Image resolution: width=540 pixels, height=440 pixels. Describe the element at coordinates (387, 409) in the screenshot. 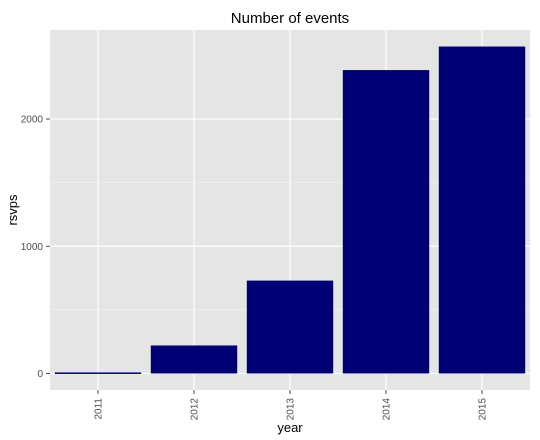

I see `x-tick-label: 2014` at that location.